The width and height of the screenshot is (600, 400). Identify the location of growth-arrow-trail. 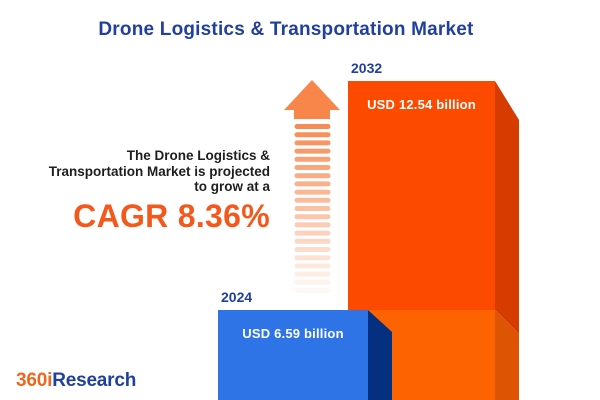
(312, 208).